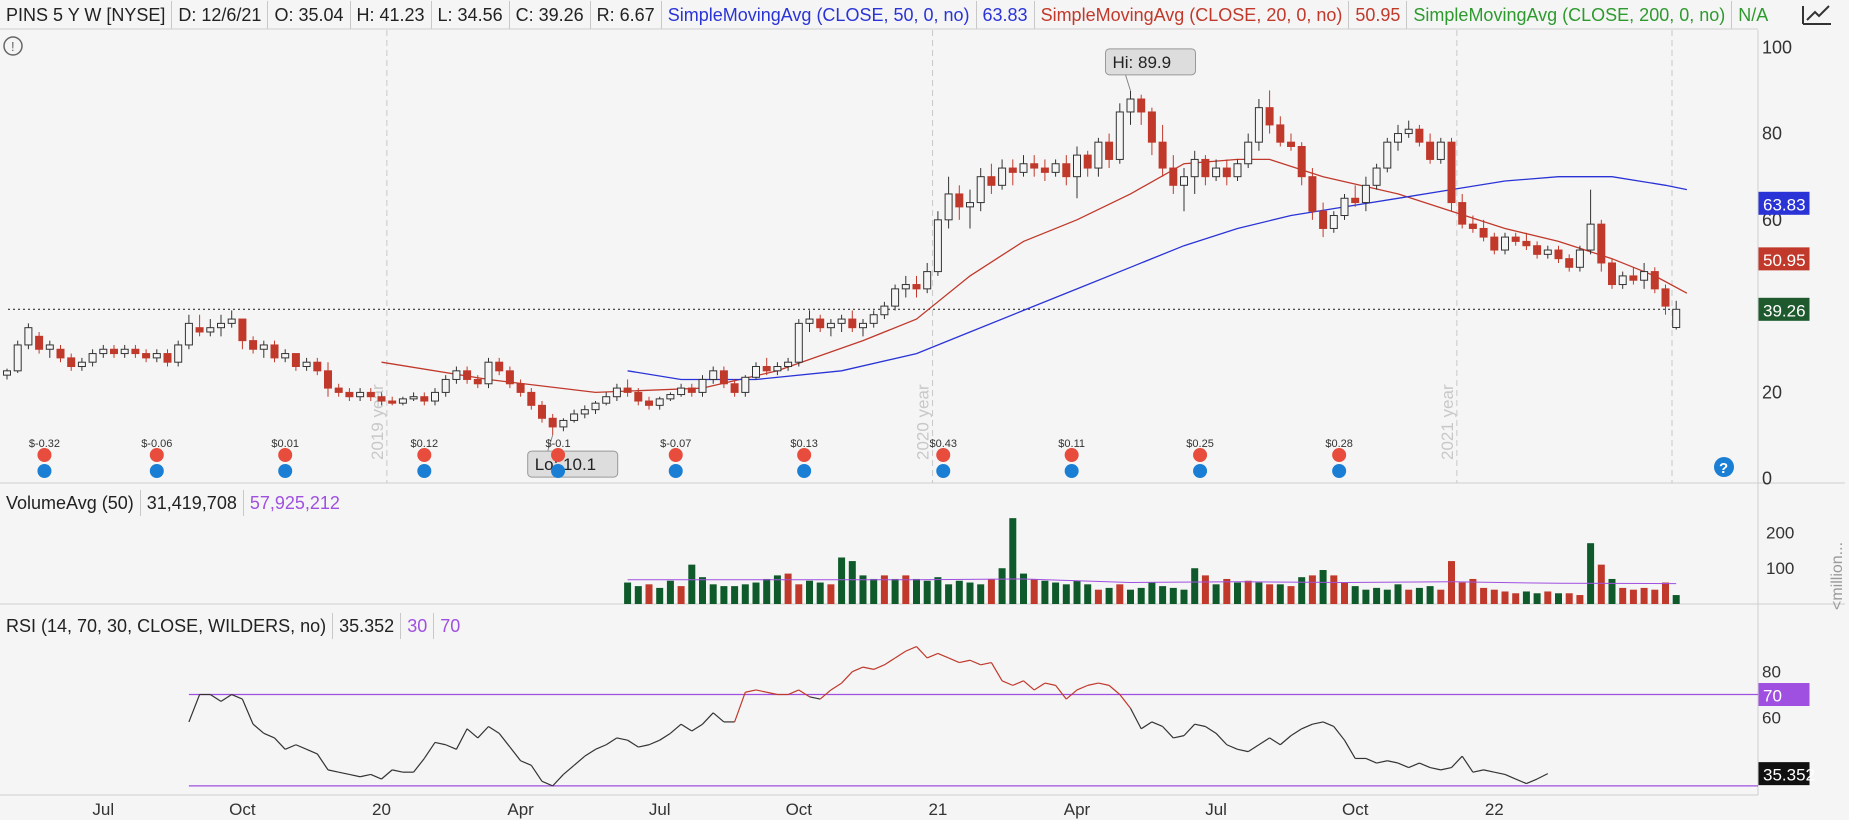 This screenshot has height=820, width=1849. Describe the element at coordinates (86, 15) in the screenshot. I see `symbol-label: PINS 5 Y W [NYSE]` at that location.